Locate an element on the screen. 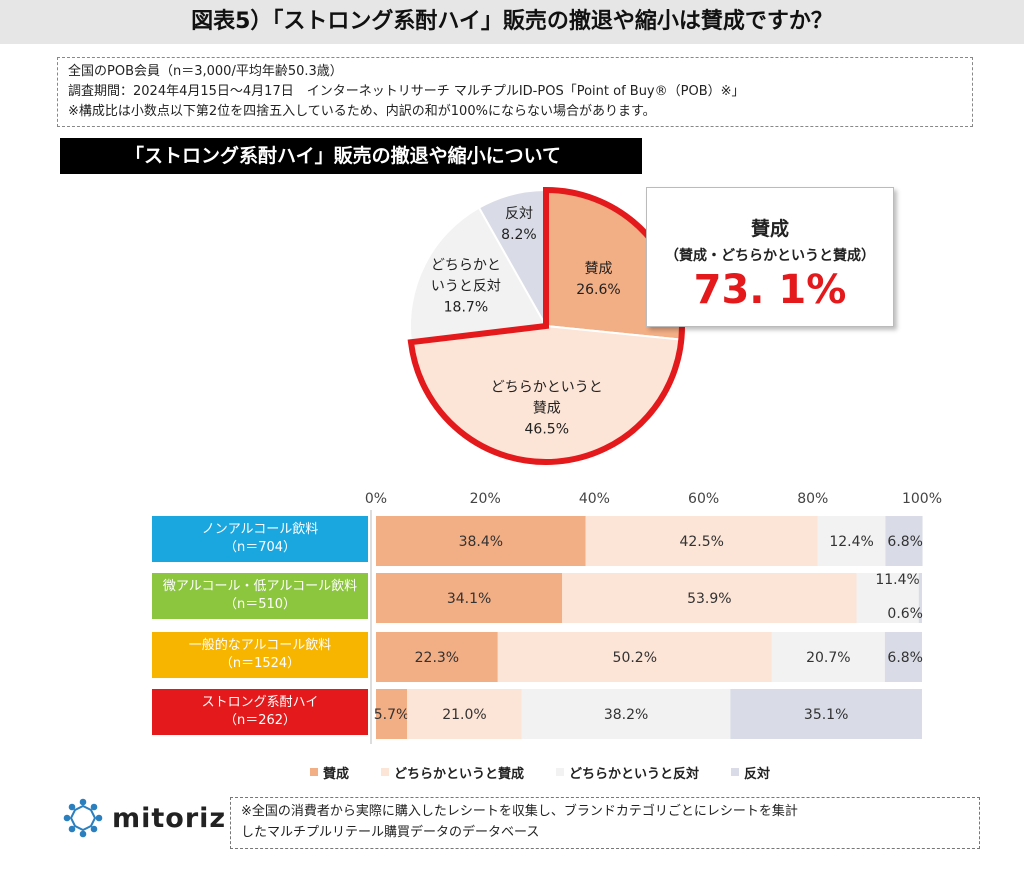 This screenshot has height=872, width=1024. page-title: 図表5）「ストロング系酎ハイ」販売の撤退や縮小は賛成ですか？ is located at coordinates (512, 22).